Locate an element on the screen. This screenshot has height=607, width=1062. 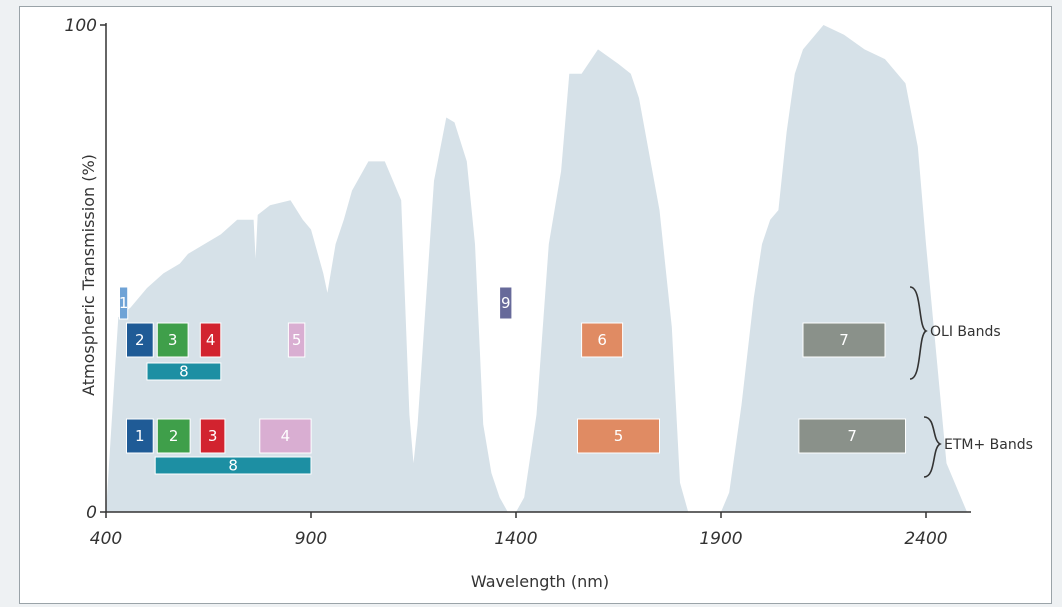
oli-band-3-rect is located at coordinates (172, 340).